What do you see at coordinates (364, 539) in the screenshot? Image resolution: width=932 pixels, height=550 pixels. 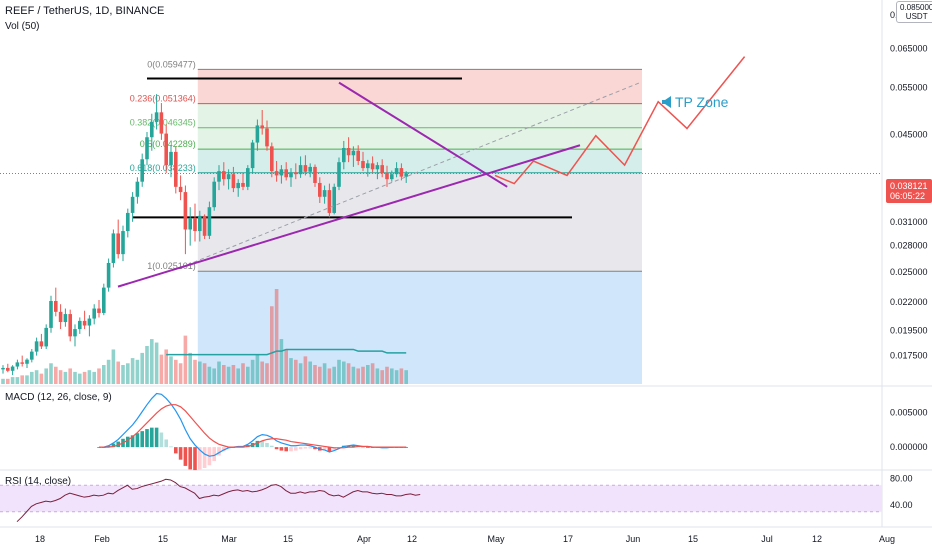 I see `time-tick-label: Apr` at bounding box center [364, 539].